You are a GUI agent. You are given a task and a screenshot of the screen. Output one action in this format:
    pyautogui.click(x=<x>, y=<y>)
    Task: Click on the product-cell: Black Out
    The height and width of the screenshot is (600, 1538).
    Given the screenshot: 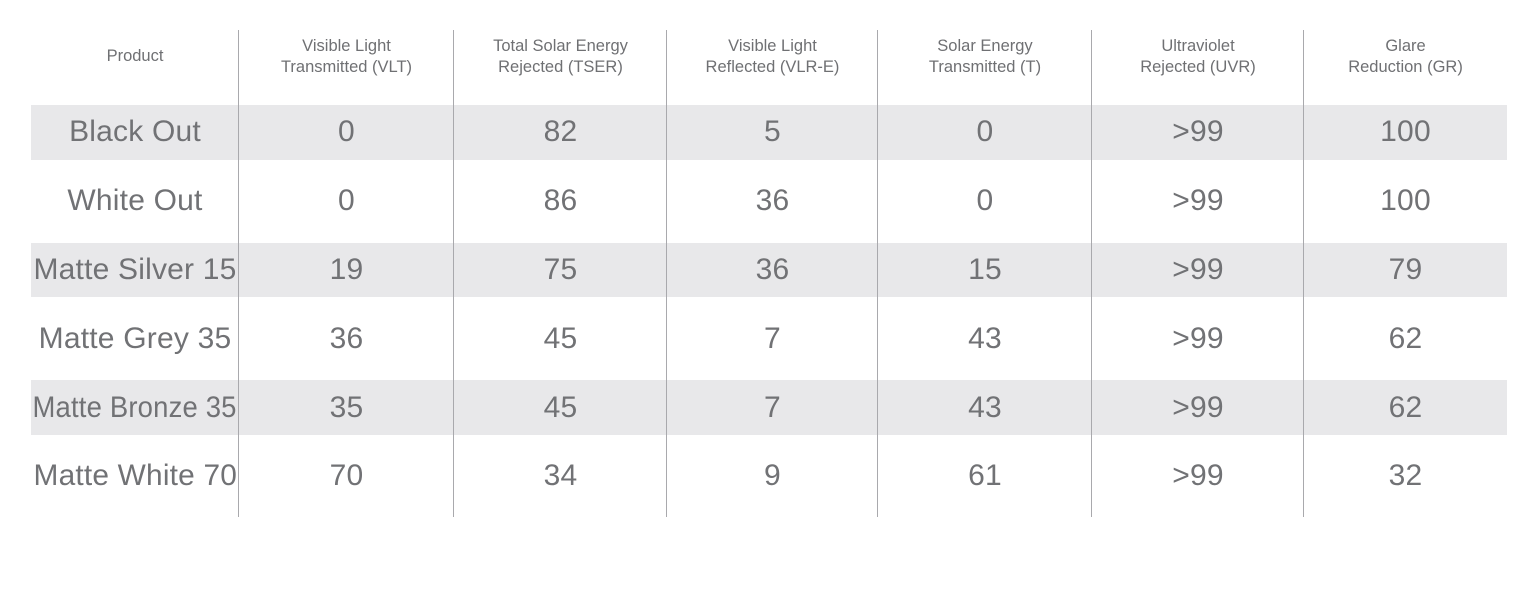 What is the action you would take?
    pyautogui.click(x=135, y=132)
    